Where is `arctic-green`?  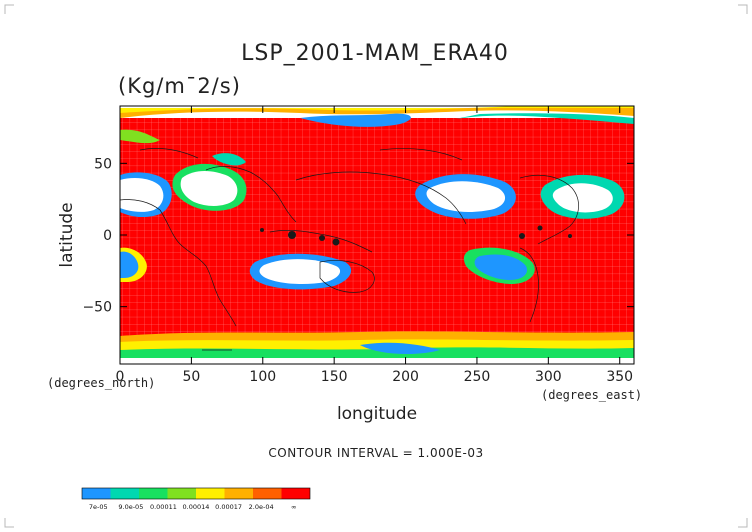 arctic-green is located at coordinates (140, 136).